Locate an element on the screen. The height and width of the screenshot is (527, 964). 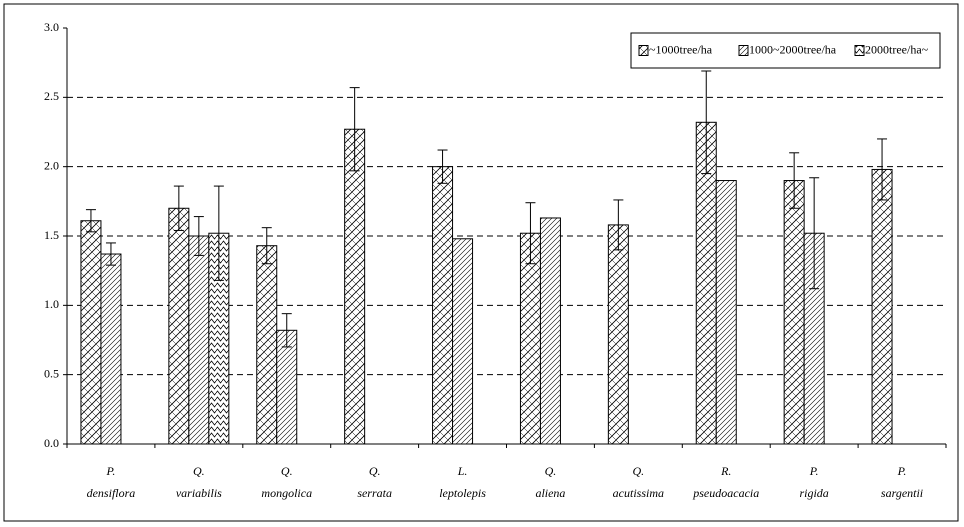
legend: ~1000tree/ha 1000~2000tree/ha 2000tree/ha~ is located at coordinates (785, 50).